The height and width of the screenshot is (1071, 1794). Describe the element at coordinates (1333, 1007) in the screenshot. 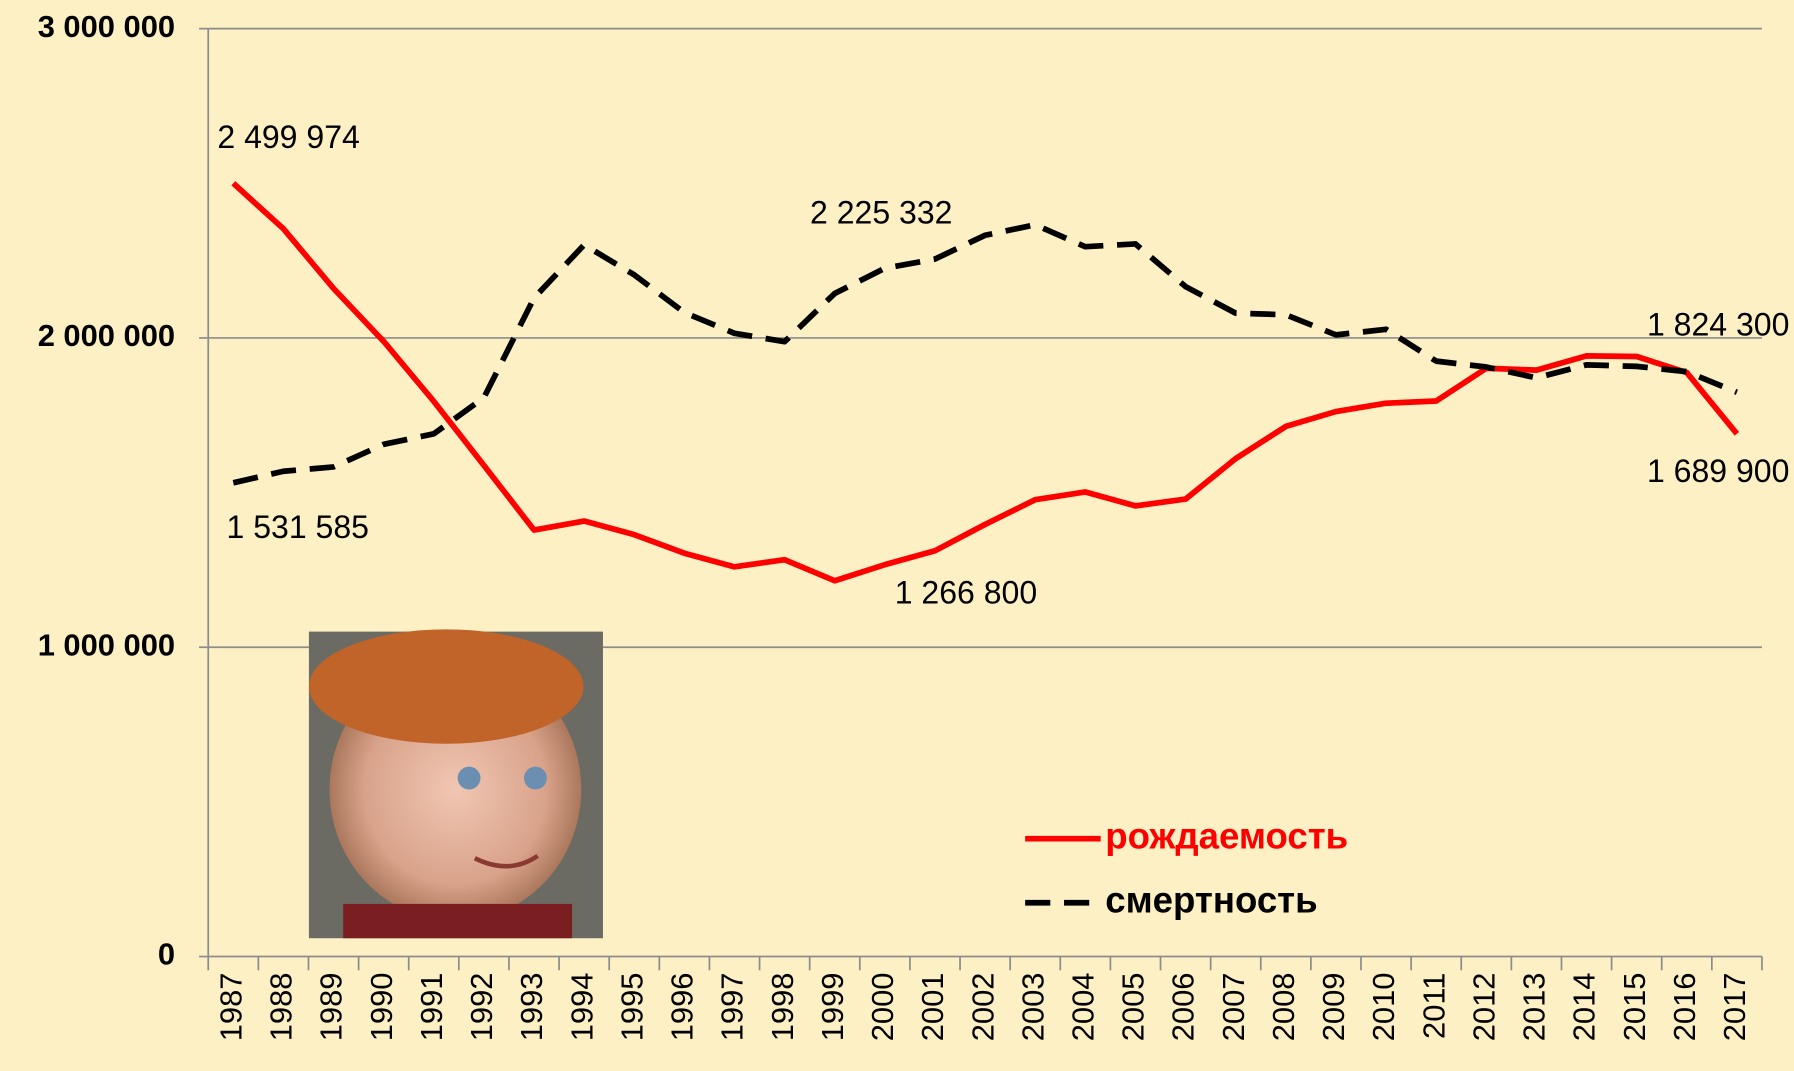

I see `x-tick-label: 2009` at that location.